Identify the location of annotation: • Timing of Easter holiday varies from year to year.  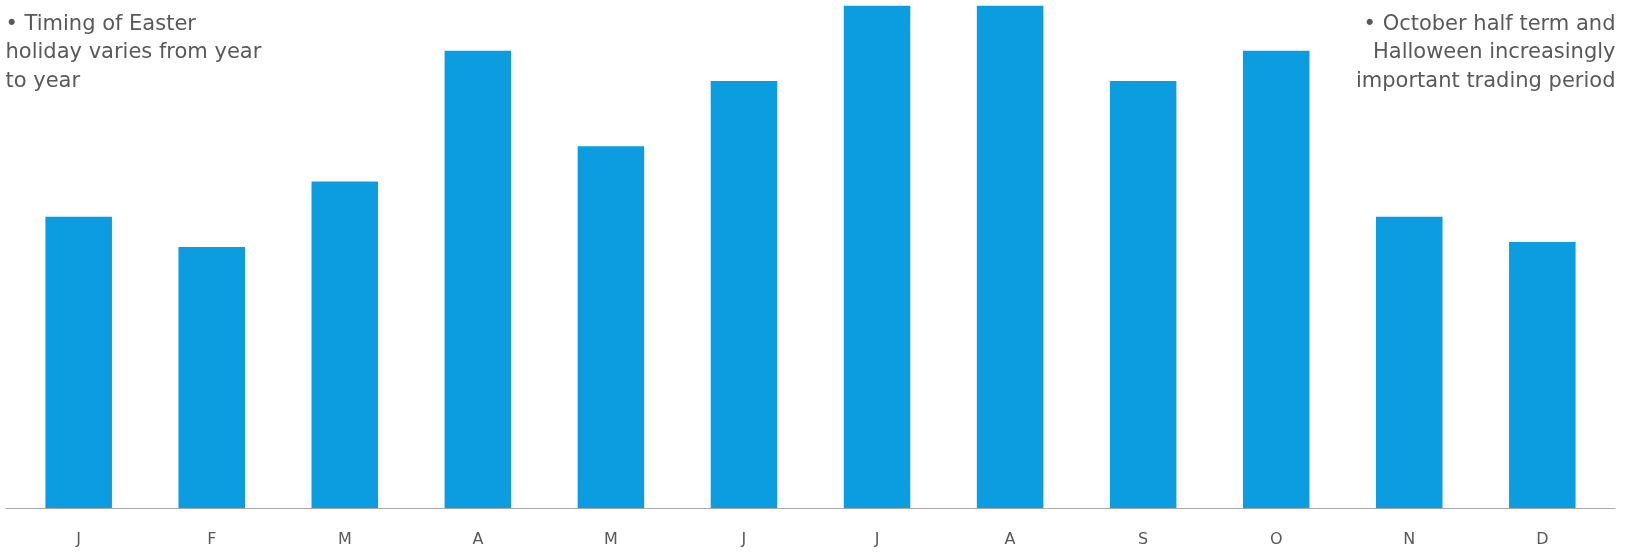
(133, 51).